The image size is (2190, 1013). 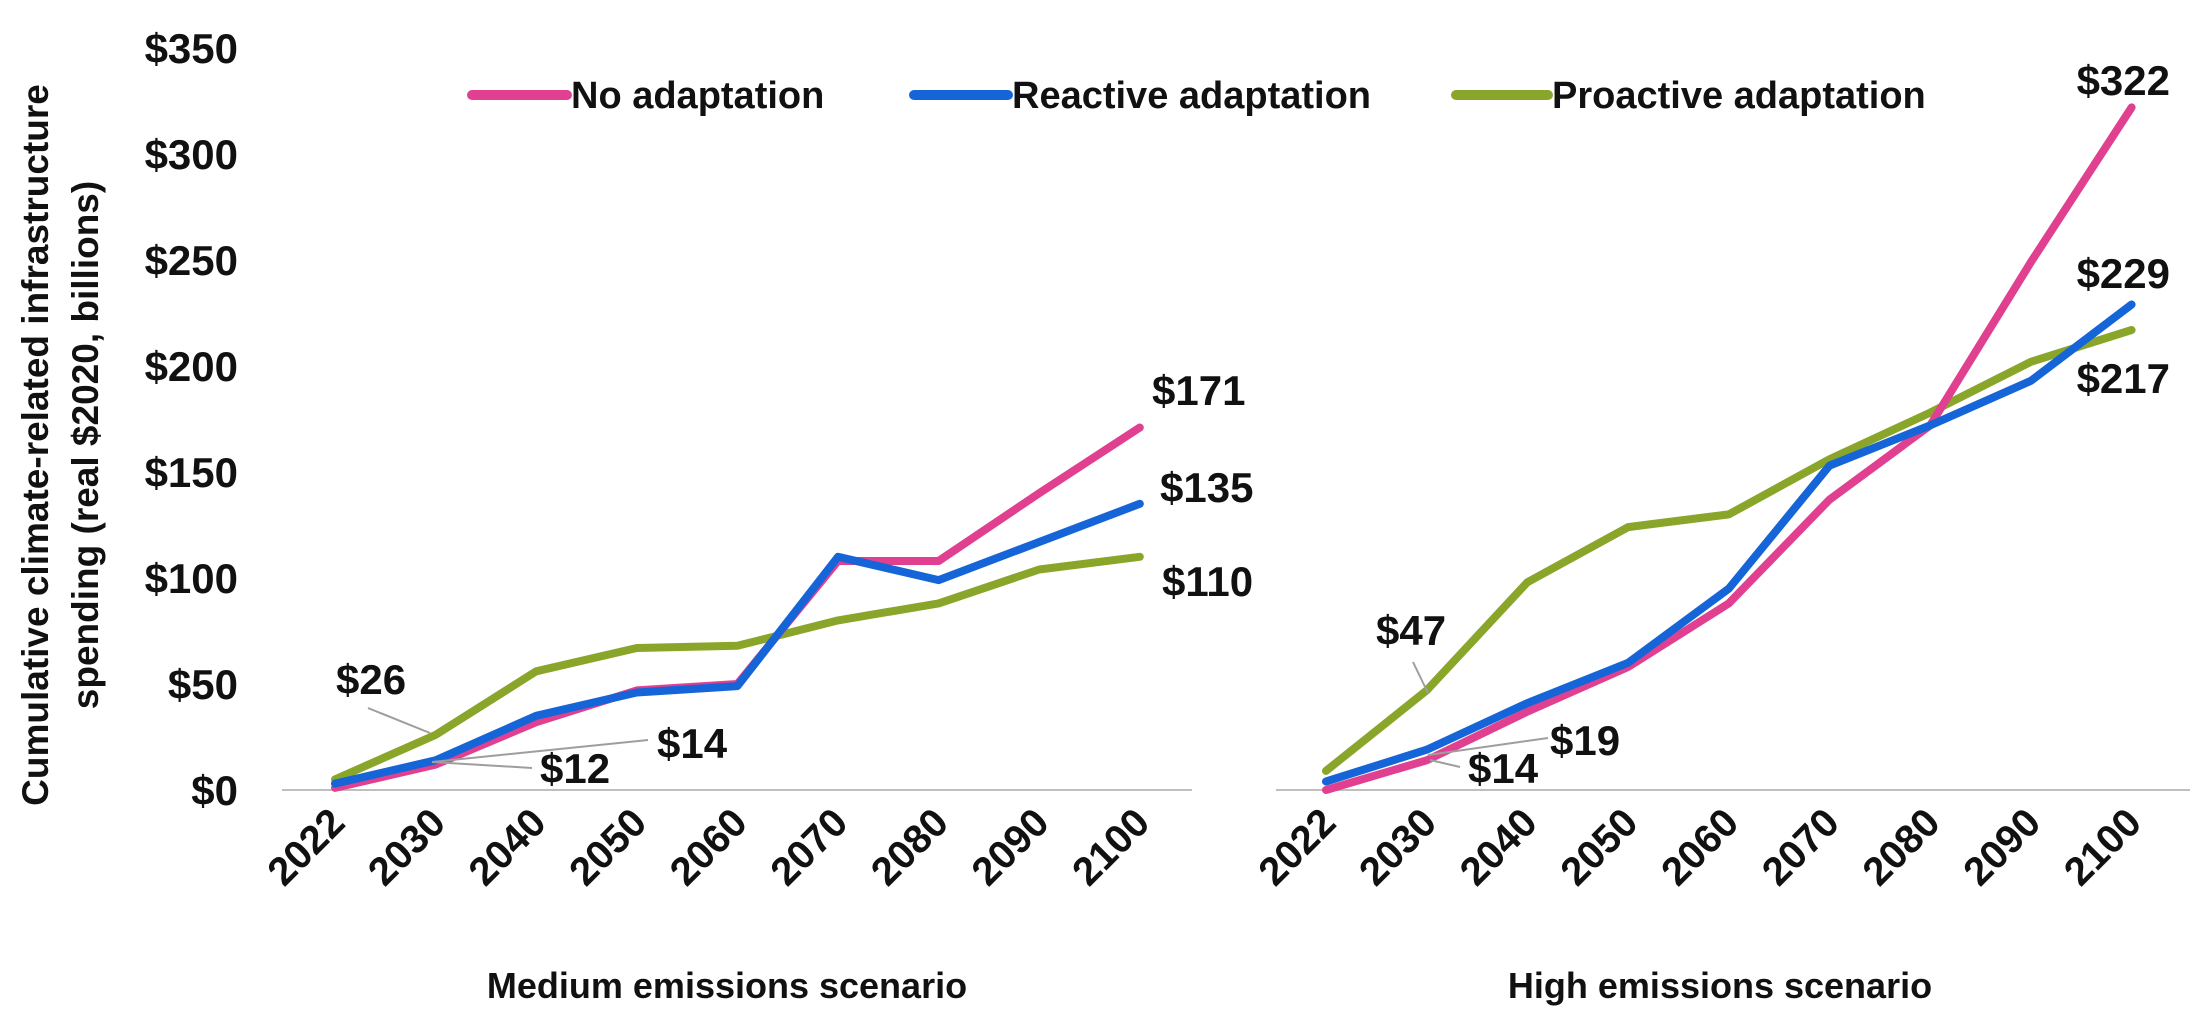 What do you see at coordinates (191, 578) in the screenshot?
I see `y-tick-label: $100` at bounding box center [191, 578].